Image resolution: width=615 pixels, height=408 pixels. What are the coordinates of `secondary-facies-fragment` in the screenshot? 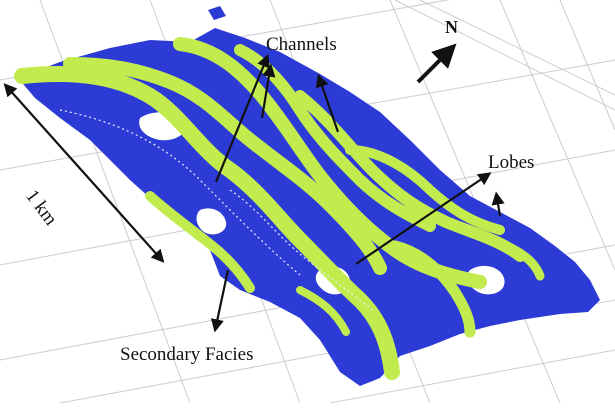 It's located at (217, 13).